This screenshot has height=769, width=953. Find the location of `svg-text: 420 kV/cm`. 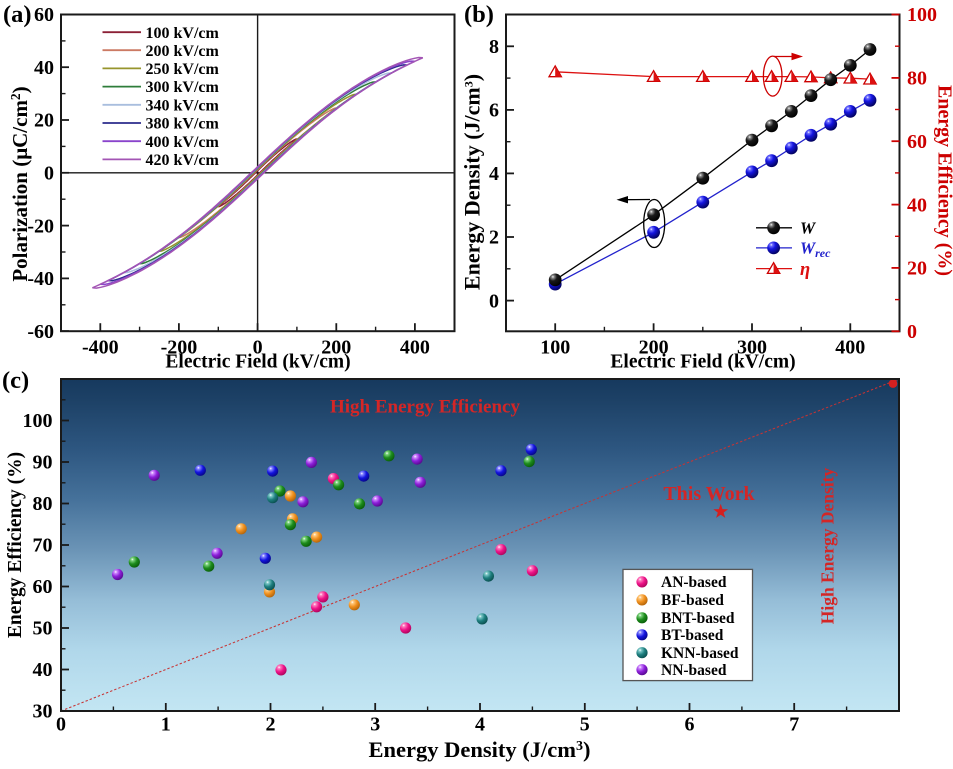

svg-text: 420 kV/cm is located at coordinates (183, 160).